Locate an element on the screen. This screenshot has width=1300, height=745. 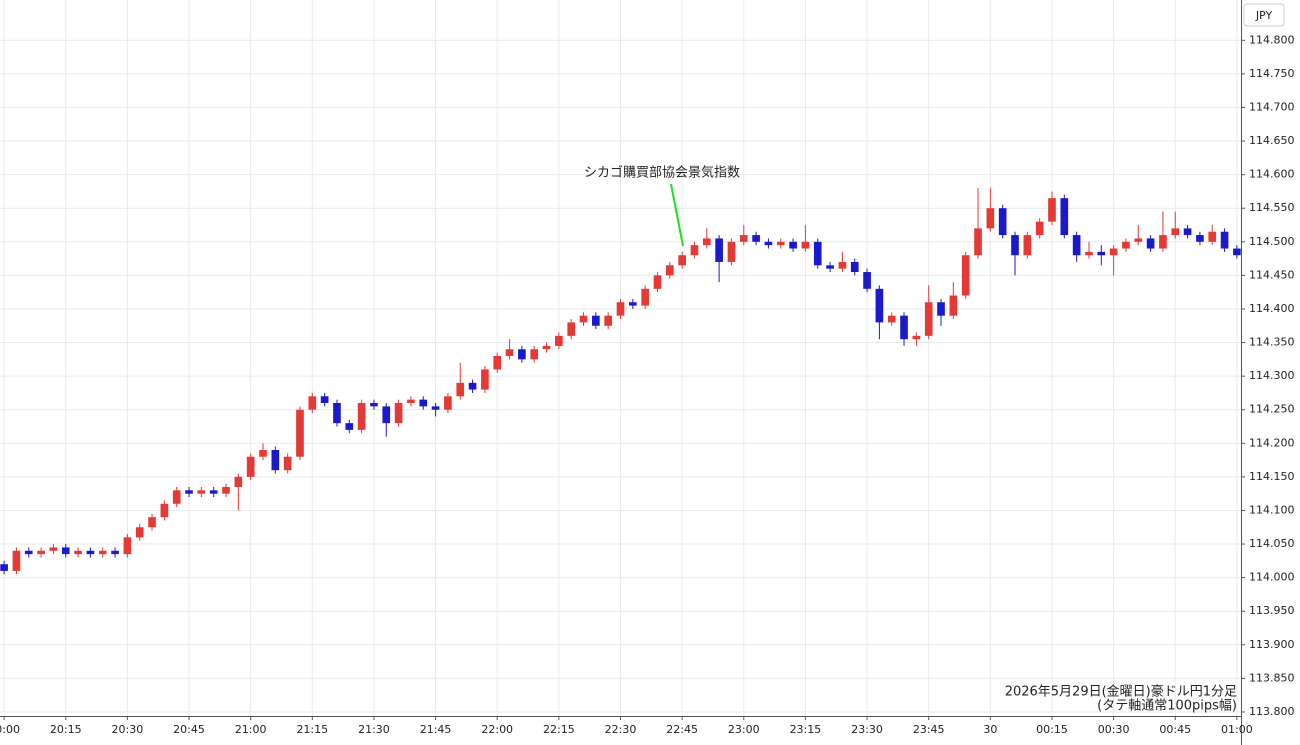
y-tick-label: 114.250 is located at coordinates (1272, 409).